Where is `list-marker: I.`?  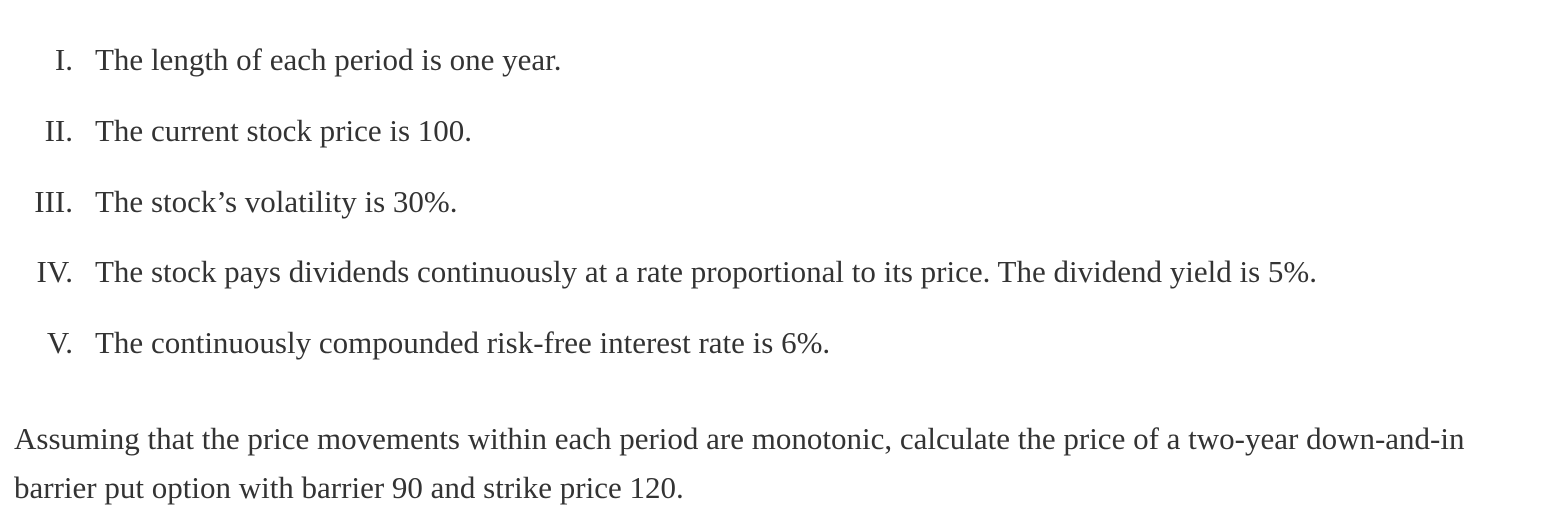
list-marker: I. is located at coordinates (63, 59).